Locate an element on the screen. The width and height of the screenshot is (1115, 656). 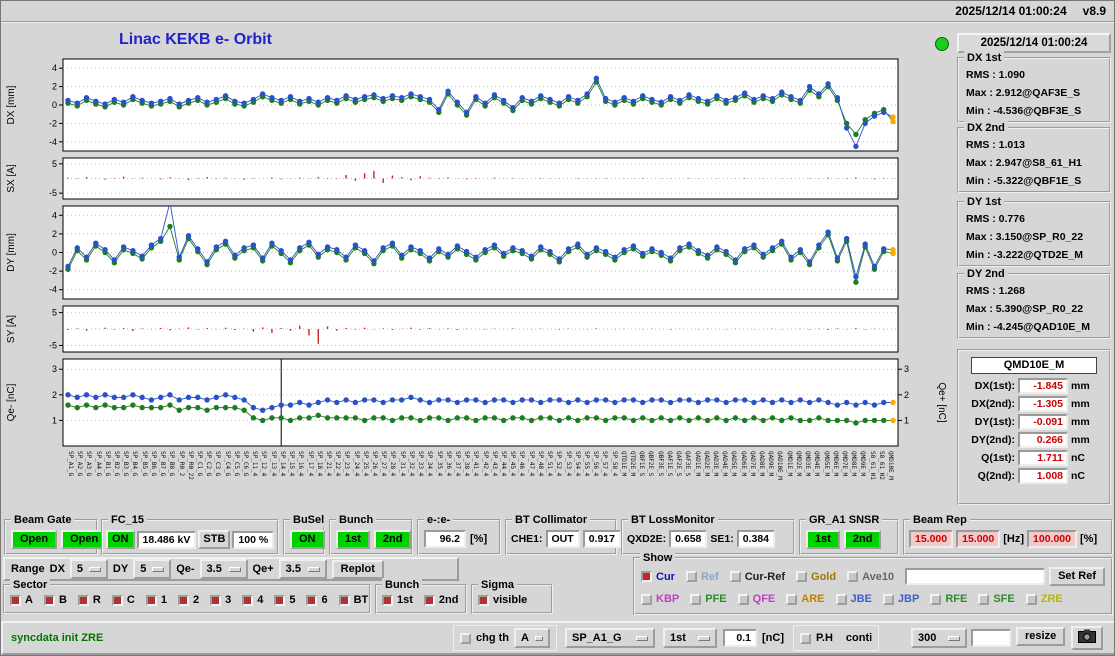
sector-checkbox-r: R is located at coordinates (89, 600).